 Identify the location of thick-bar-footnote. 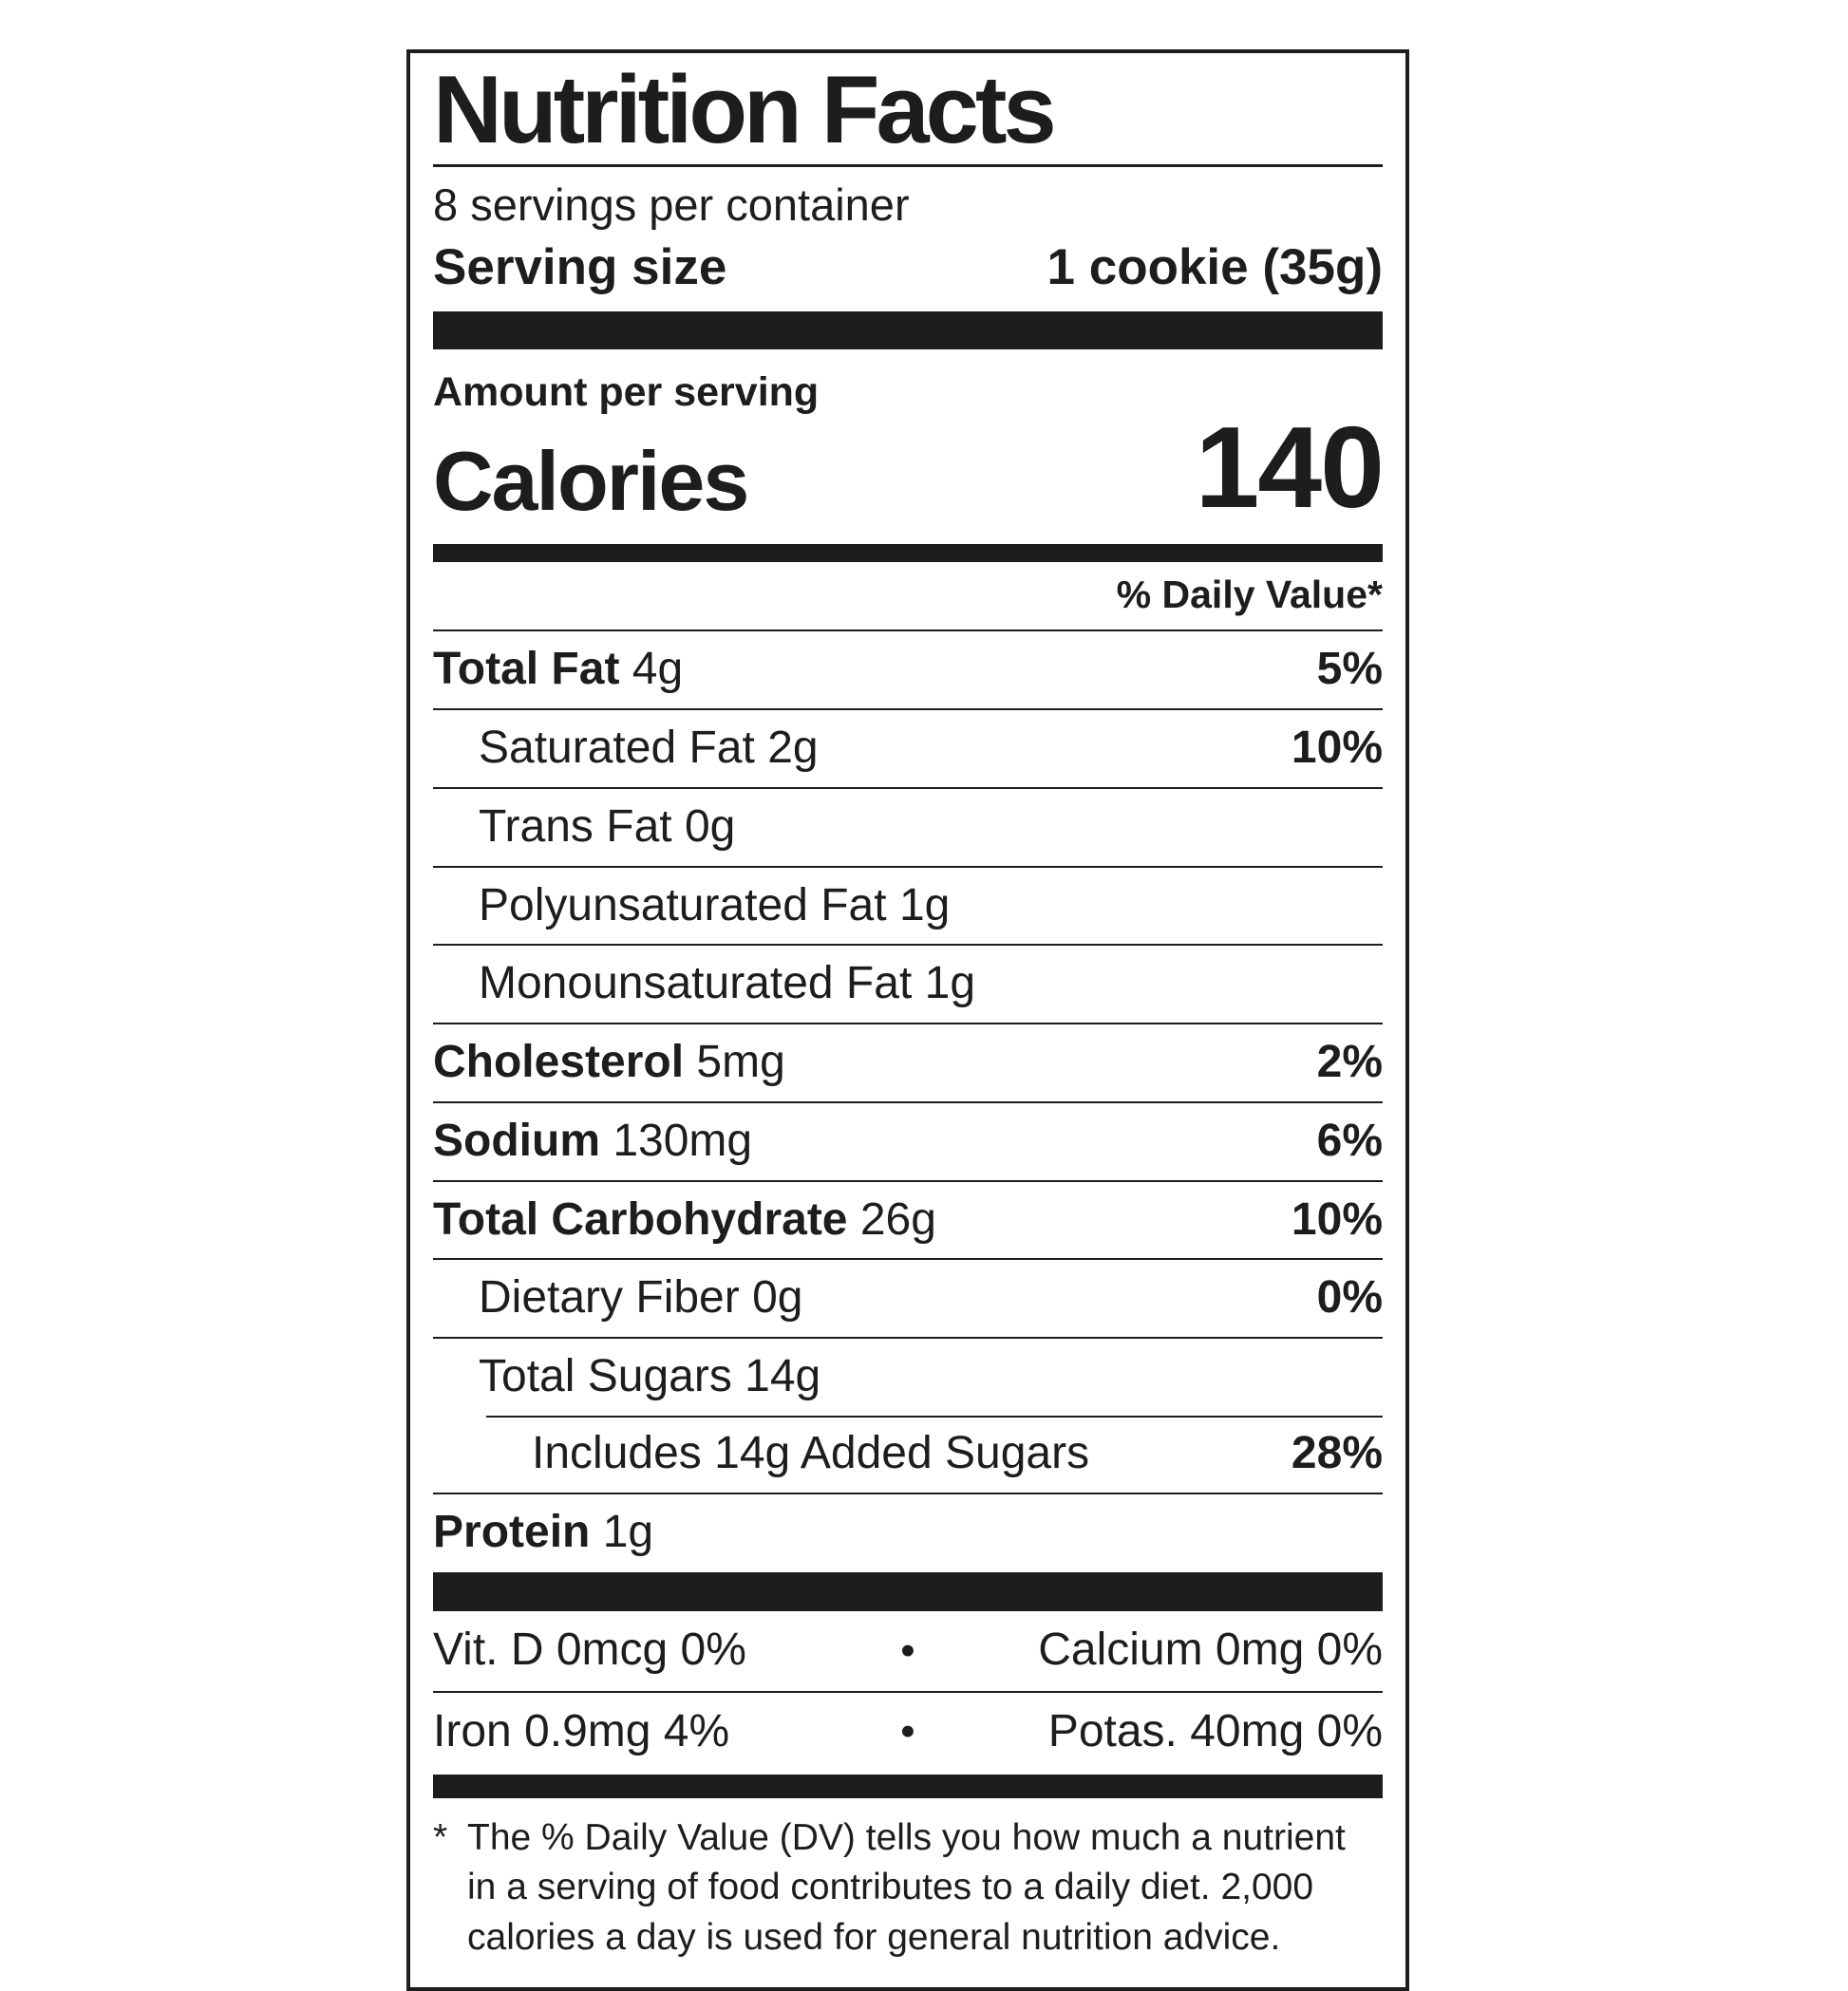
(908, 1786).